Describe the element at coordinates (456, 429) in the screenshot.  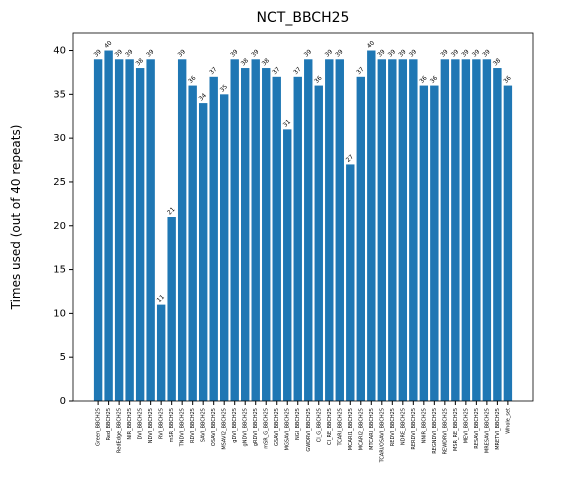
I see `x-tick-label: MSR_RE_BBCH25` at that location.